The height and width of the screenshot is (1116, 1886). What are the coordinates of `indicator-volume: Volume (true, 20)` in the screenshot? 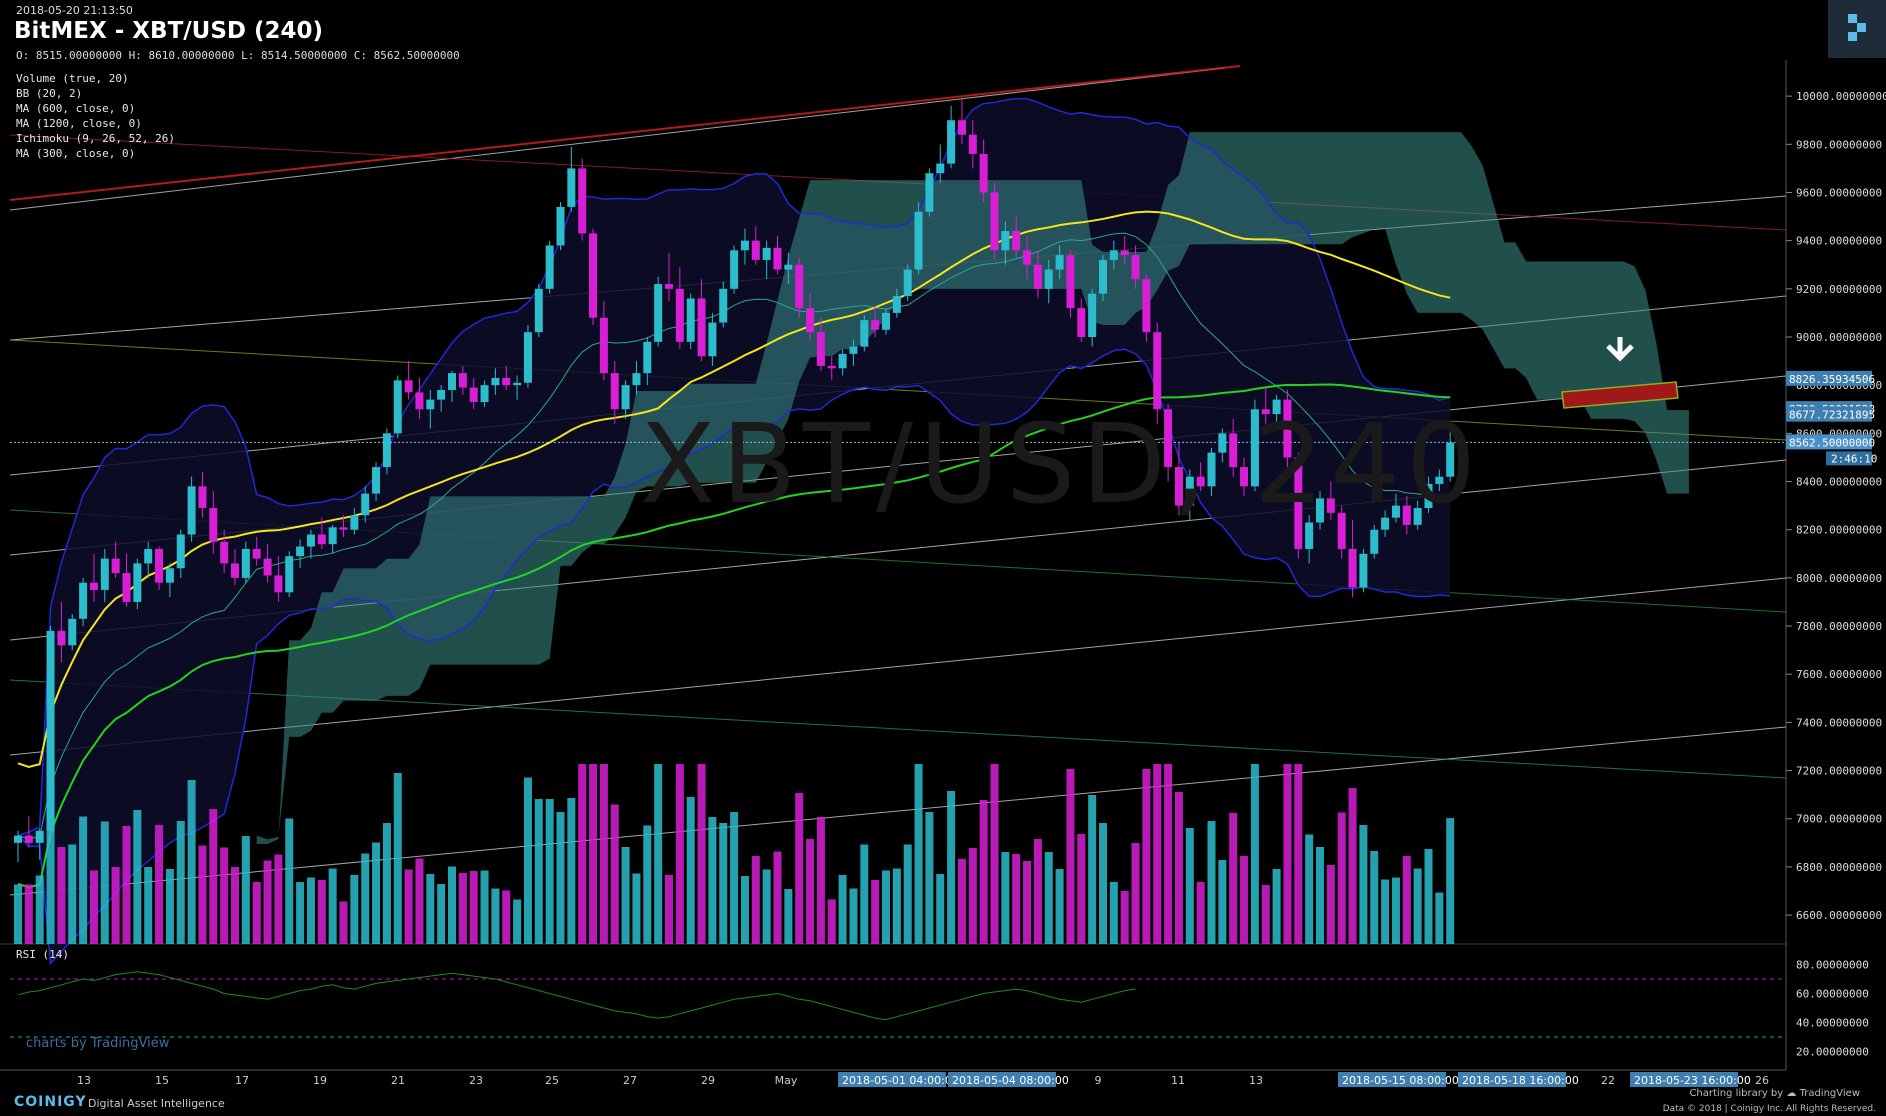 It's located at (72, 78).